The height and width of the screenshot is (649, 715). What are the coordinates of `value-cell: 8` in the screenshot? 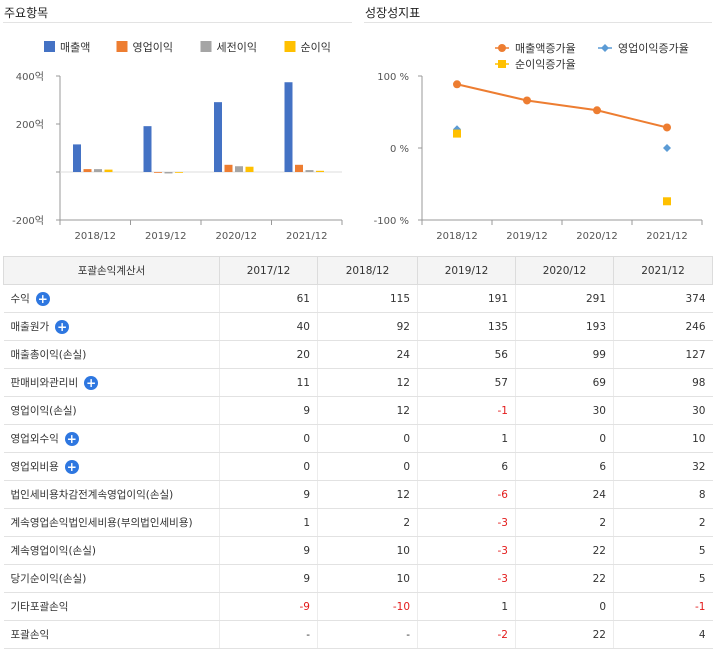 It's located at (663, 494).